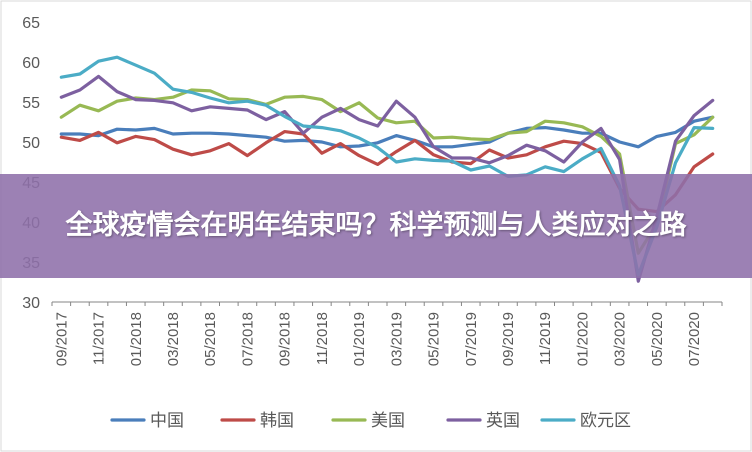 This screenshot has width=752, height=452. Describe the element at coordinates (31, 23) in the screenshot. I see `y-tick-label: 65` at that location.